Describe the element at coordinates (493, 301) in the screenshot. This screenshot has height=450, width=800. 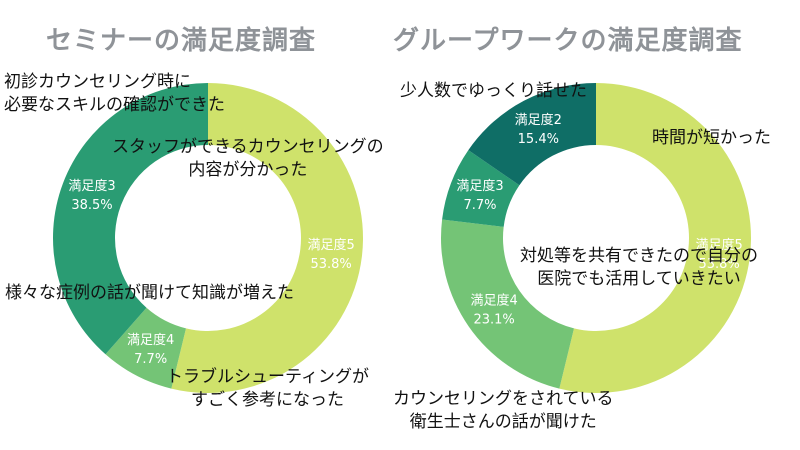
I see `groupwork-slice-label-1: 満足度4` at that location.